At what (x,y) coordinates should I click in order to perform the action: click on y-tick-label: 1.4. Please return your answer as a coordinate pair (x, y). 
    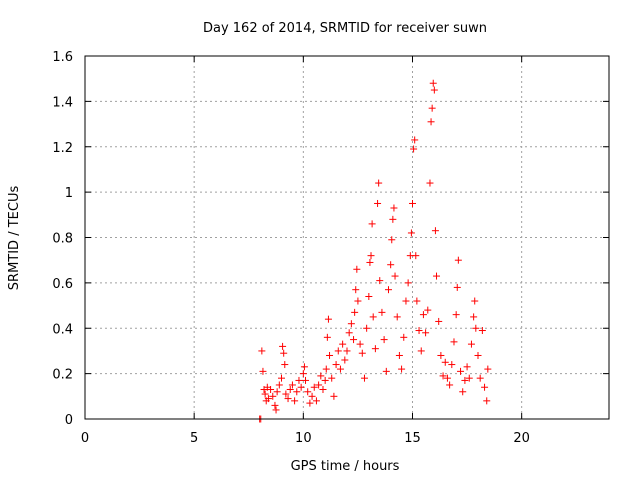
    Looking at the image, I should click on (62, 102).